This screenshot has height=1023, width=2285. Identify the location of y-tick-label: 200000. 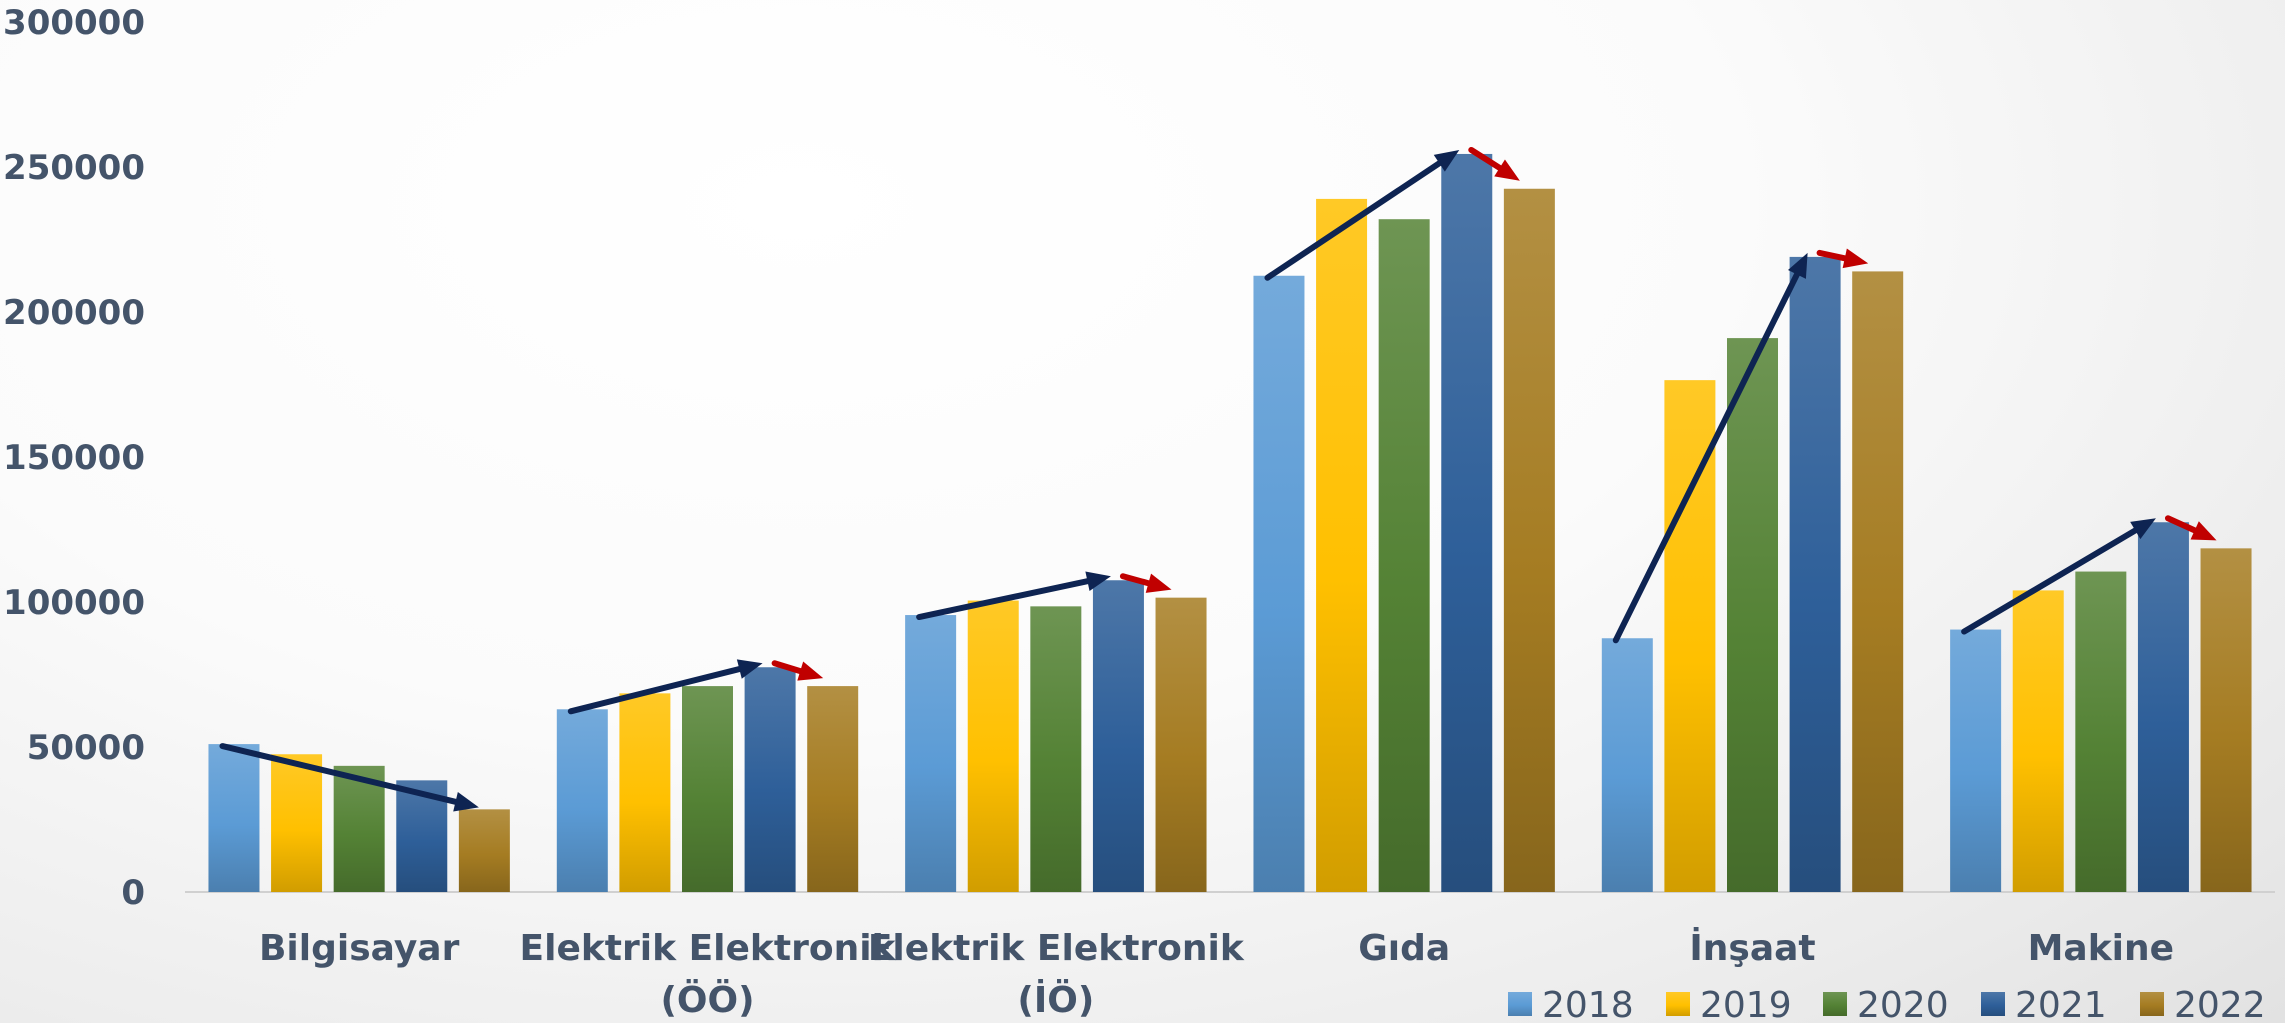
(74, 313).